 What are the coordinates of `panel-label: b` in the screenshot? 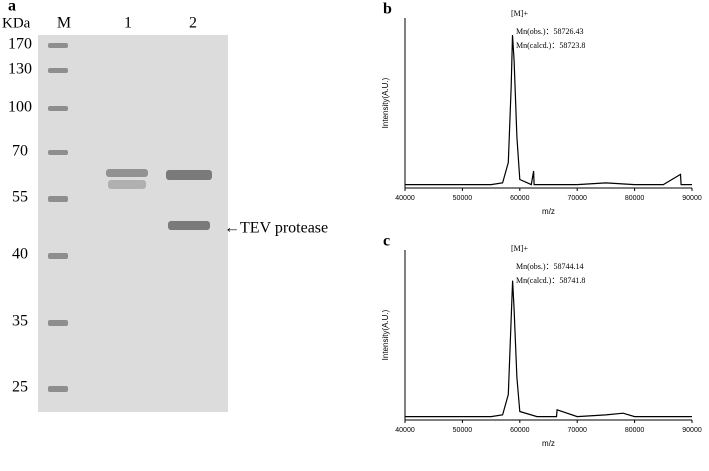 It's located at (387, 9).